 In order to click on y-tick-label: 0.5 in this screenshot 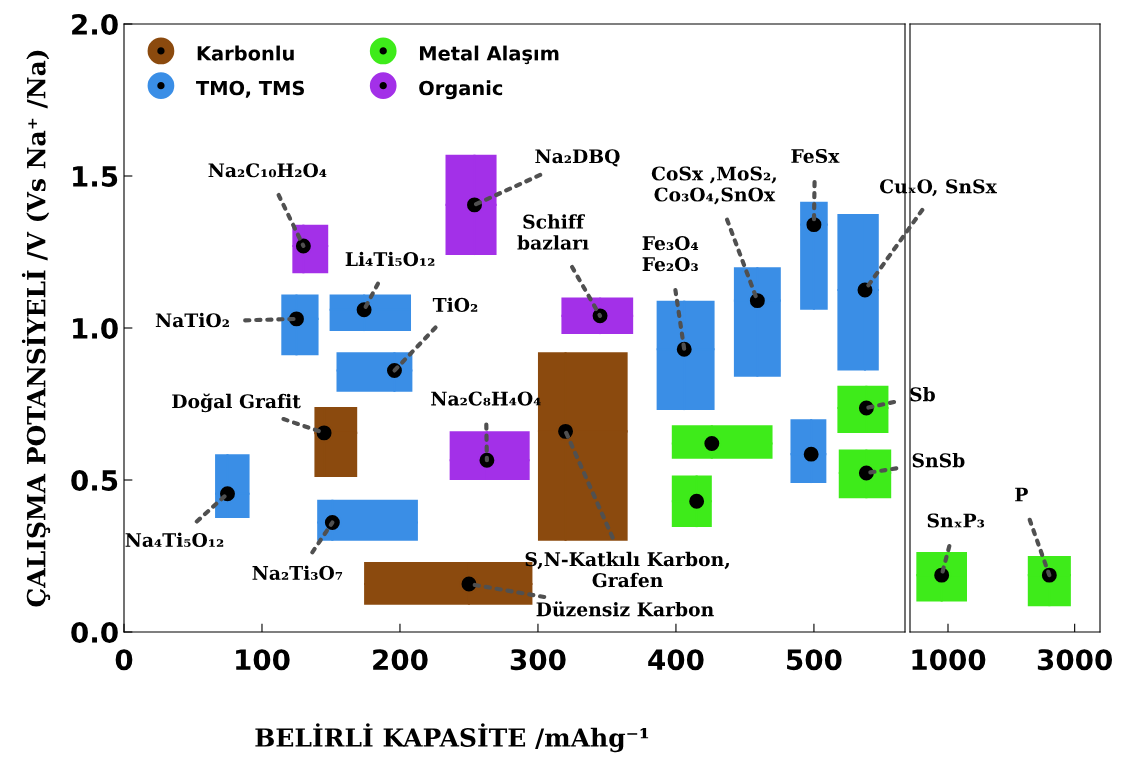, I will do `click(94, 480)`.